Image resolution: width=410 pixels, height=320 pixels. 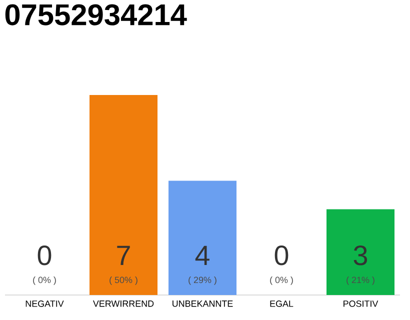 What do you see at coordinates (361, 303) in the screenshot?
I see `x-tick-label: POSITIV` at bounding box center [361, 303].